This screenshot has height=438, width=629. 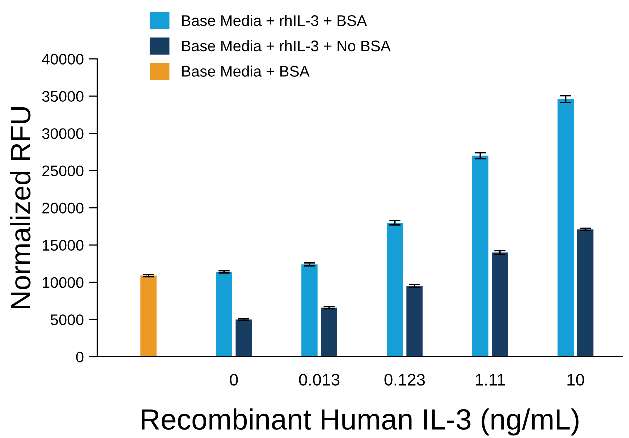 What do you see at coordinates (319, 380) in the screenshot?
I see `x-tick-label: 0.013` at bounding box center [319, 380].